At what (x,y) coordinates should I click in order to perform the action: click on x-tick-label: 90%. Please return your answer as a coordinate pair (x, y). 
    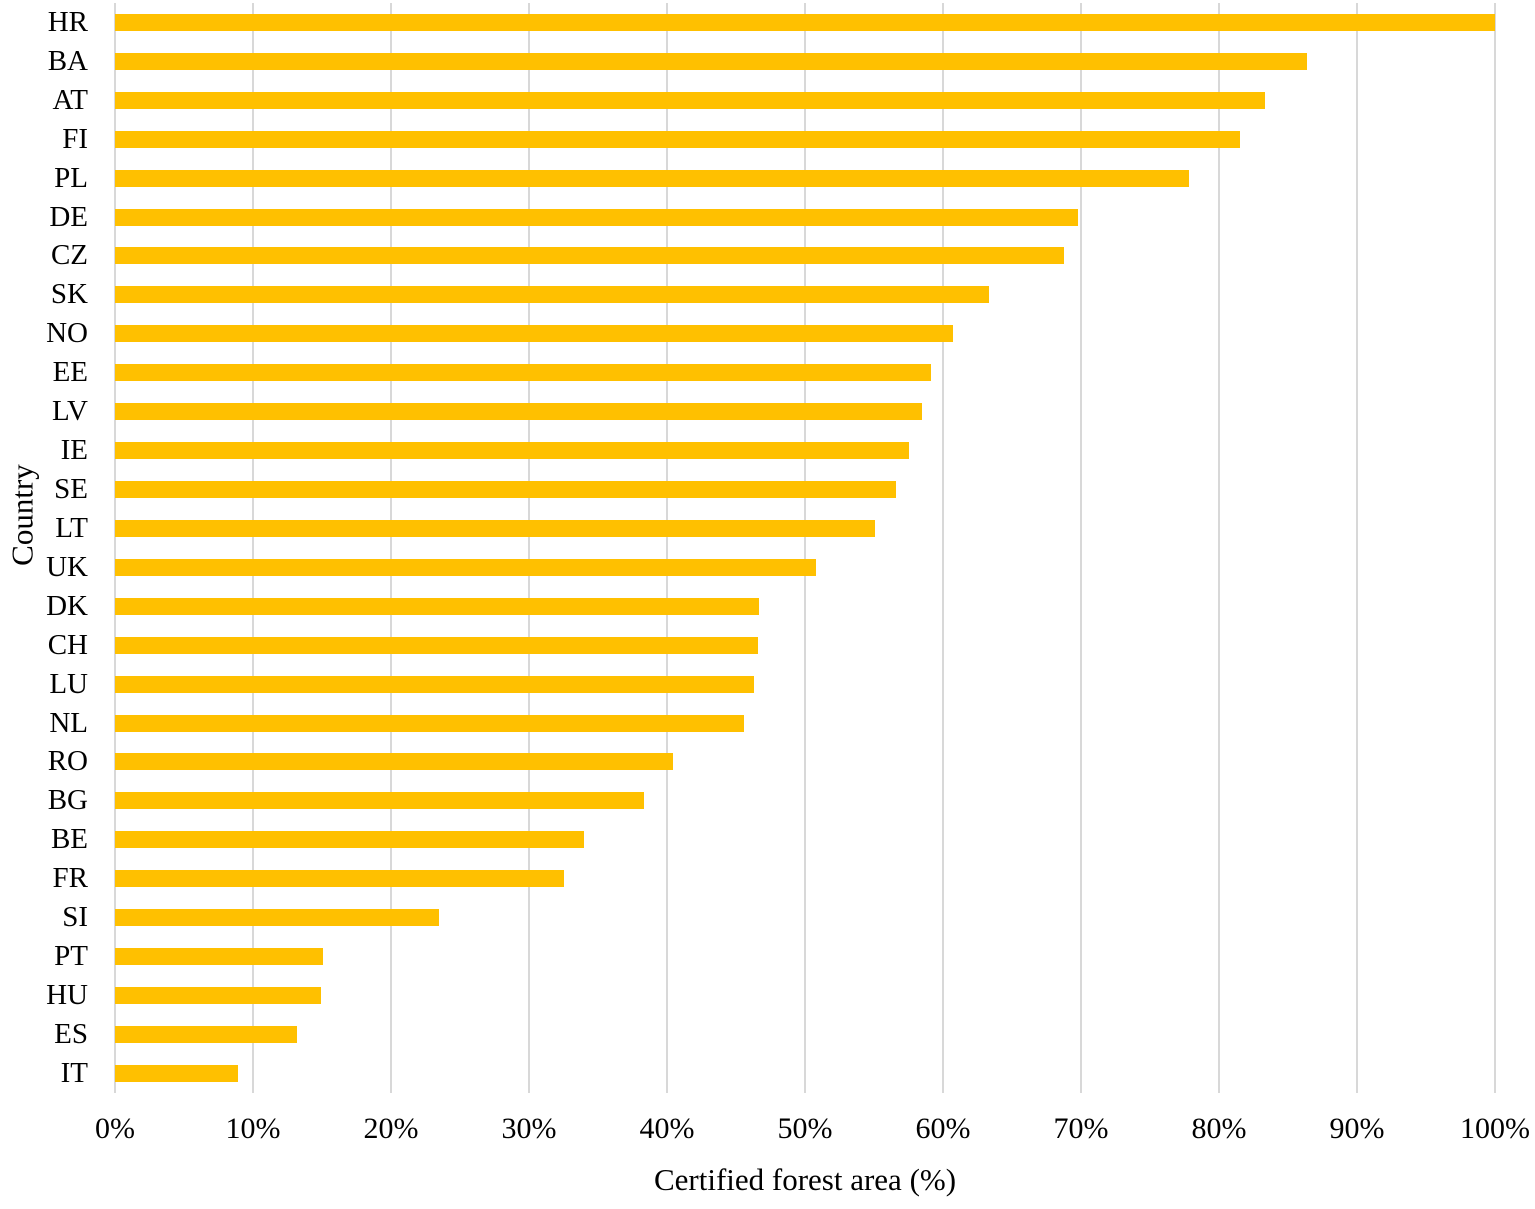
    Looking at the image, I should click on (1357, 1128).